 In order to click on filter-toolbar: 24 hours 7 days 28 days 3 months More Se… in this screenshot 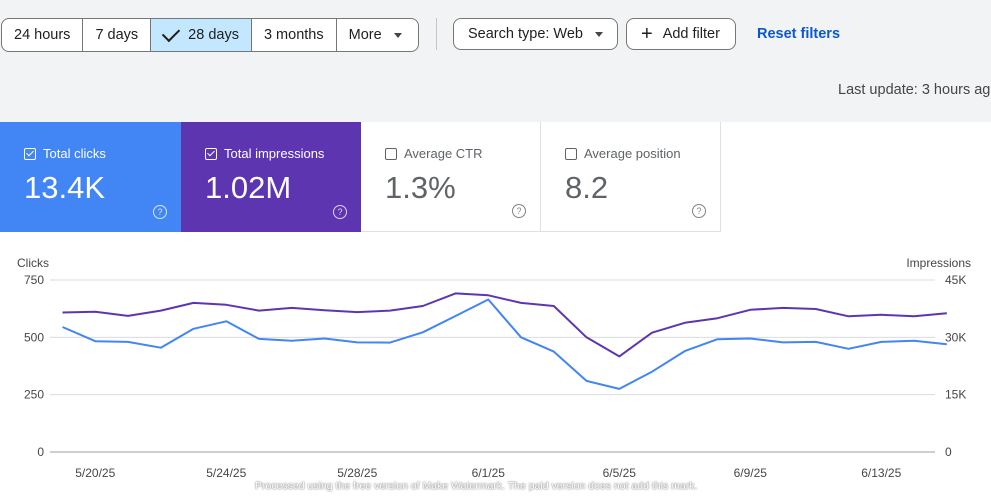, I will do `click(495, 35)`.